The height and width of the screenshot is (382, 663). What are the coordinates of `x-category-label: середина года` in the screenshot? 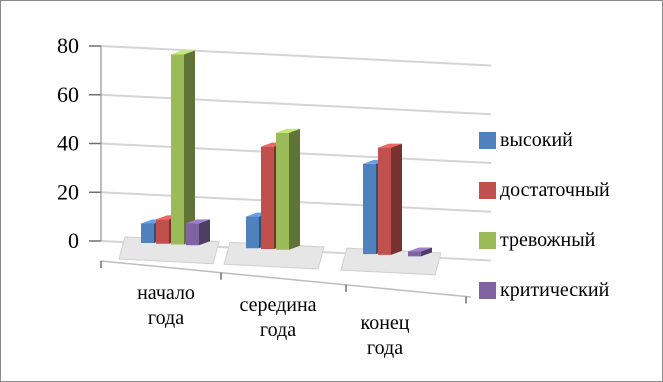 It's located at (277, 317).